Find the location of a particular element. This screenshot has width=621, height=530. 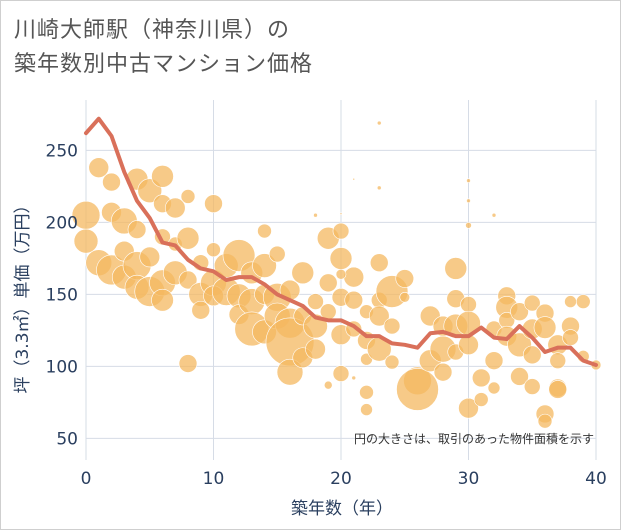

y-tick-labels: 50 100 150 200 250 is located at coordinates (62, 295).